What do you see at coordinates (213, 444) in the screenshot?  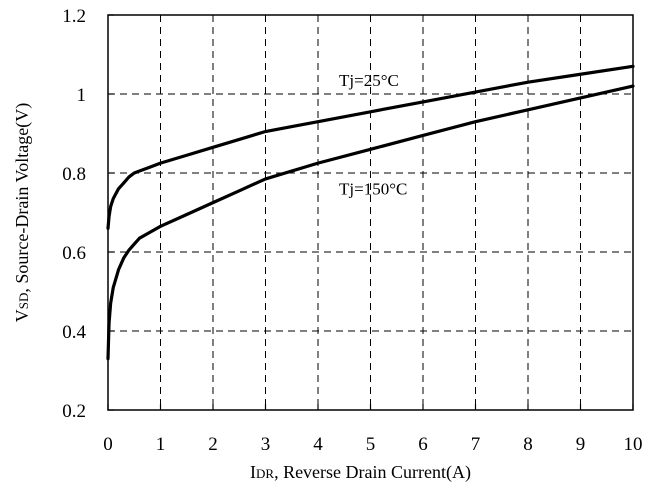 I see `x-tick-label: 2` at bounding box center [213, 444].